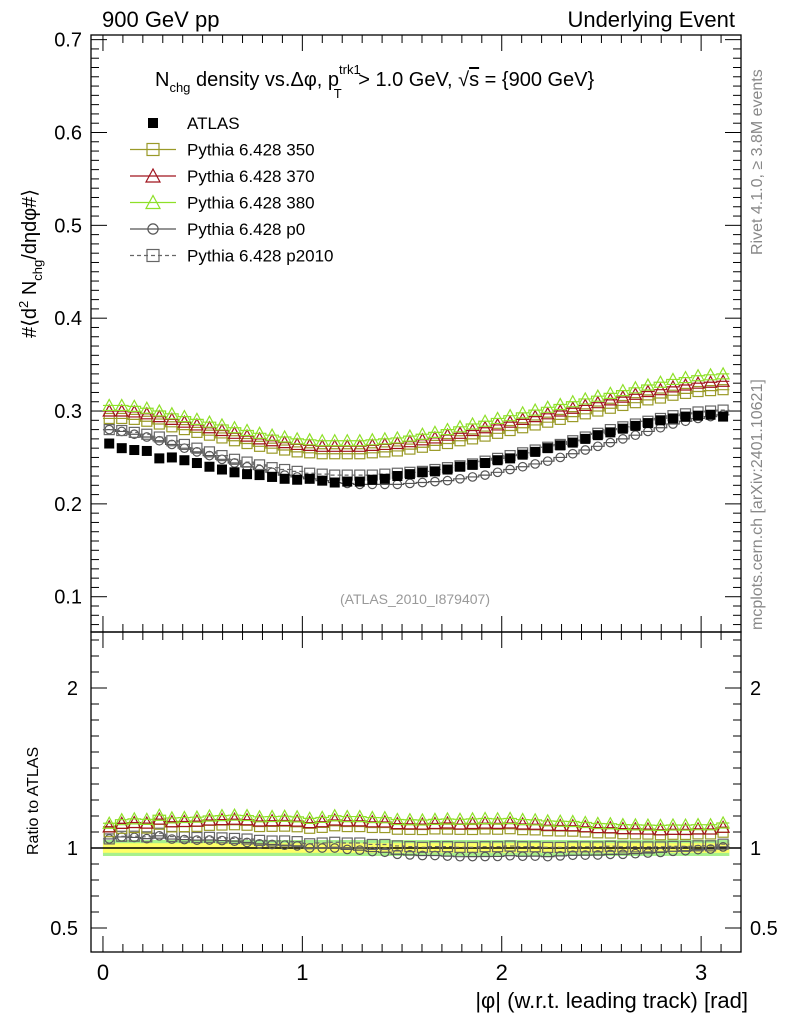 The width and height of the screenshot is (786, 1024). Describe the element at coordinates (209, 452) in the screenshot. I see `data-point-p2010` at that location.